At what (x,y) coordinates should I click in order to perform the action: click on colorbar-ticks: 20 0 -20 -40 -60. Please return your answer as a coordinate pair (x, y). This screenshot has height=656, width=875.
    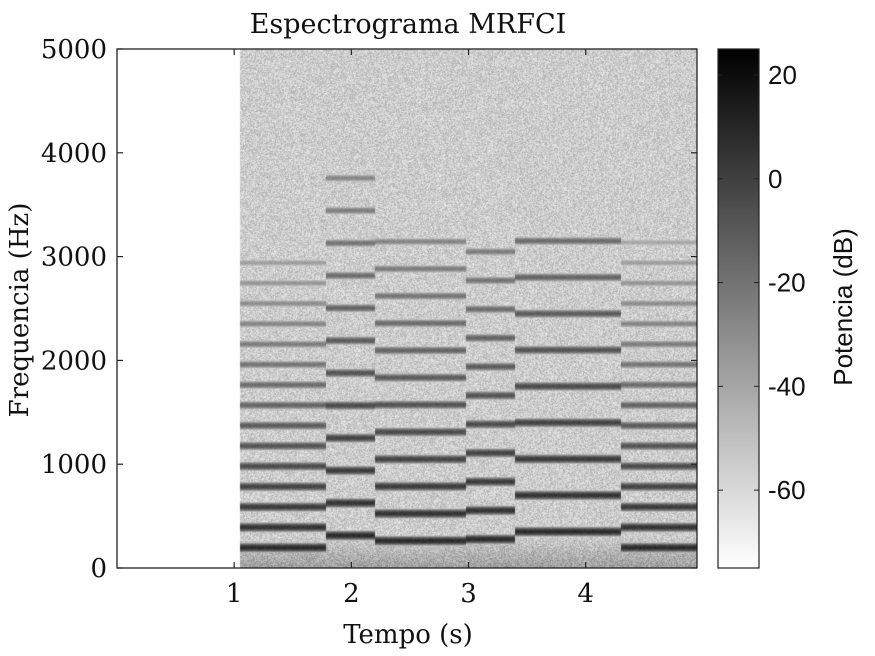
    Looking at the image, I should click on (762, 282).